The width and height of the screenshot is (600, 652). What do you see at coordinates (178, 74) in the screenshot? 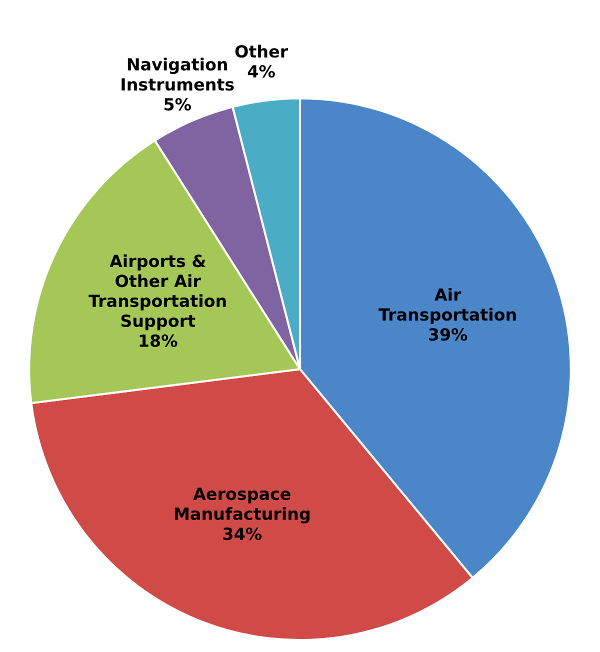
I see `slice-label: Navigation Instruments` at bounding box center [178, 74].